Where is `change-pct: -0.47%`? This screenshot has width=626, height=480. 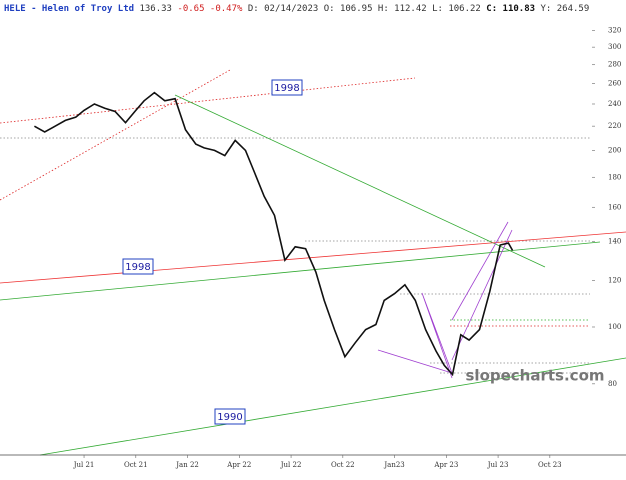
change-pct: -0.47% is located at coordinates (226, 9).